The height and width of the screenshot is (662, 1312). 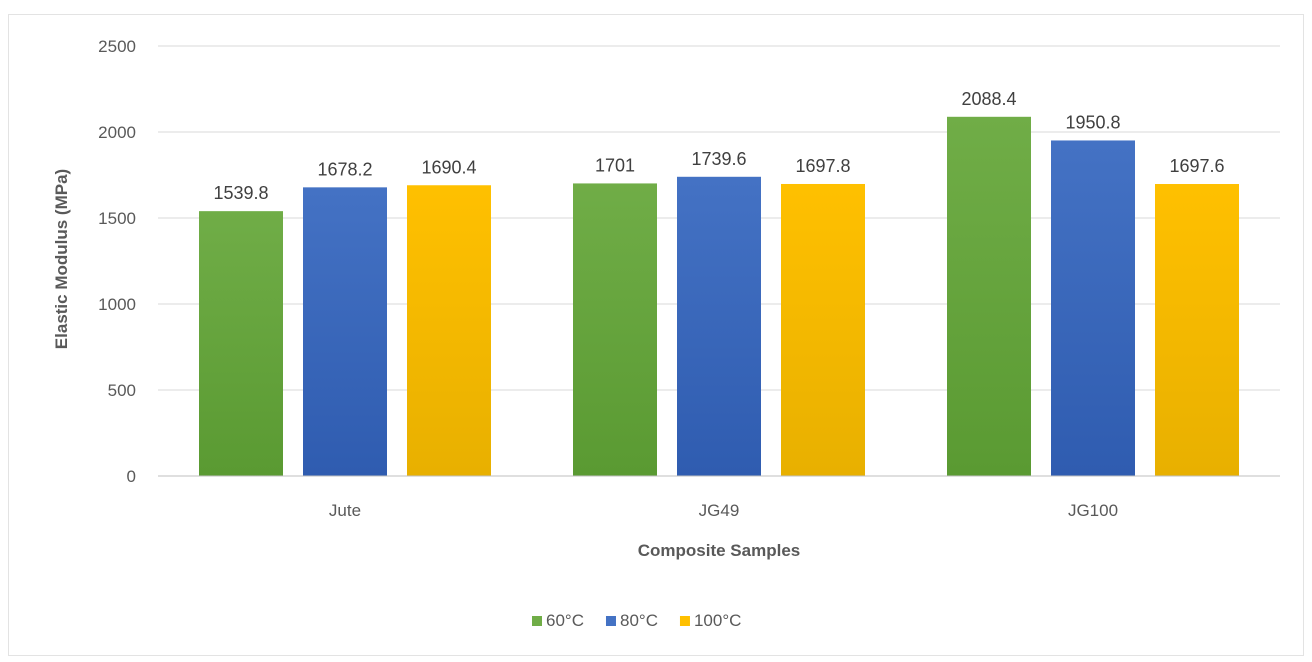 What do you see at coordinates (1093, 510) in the screenshot?
I see `x-tick-label: JG100` at bounding box center [1093, 510].